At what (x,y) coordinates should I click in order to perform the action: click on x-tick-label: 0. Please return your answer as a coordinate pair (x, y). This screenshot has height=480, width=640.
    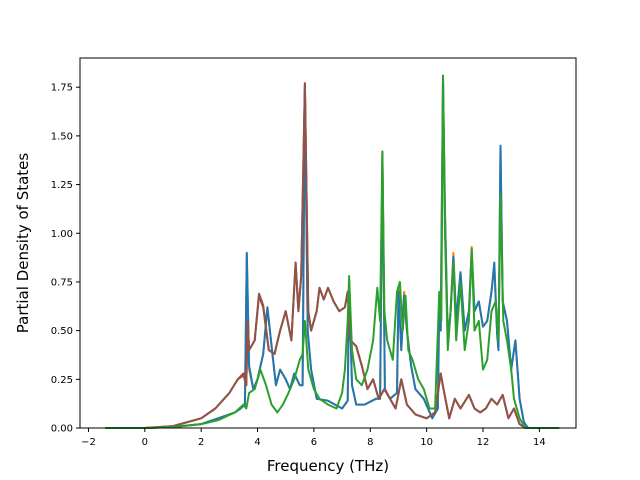
    Looking at the image, I should click on (145, 442).